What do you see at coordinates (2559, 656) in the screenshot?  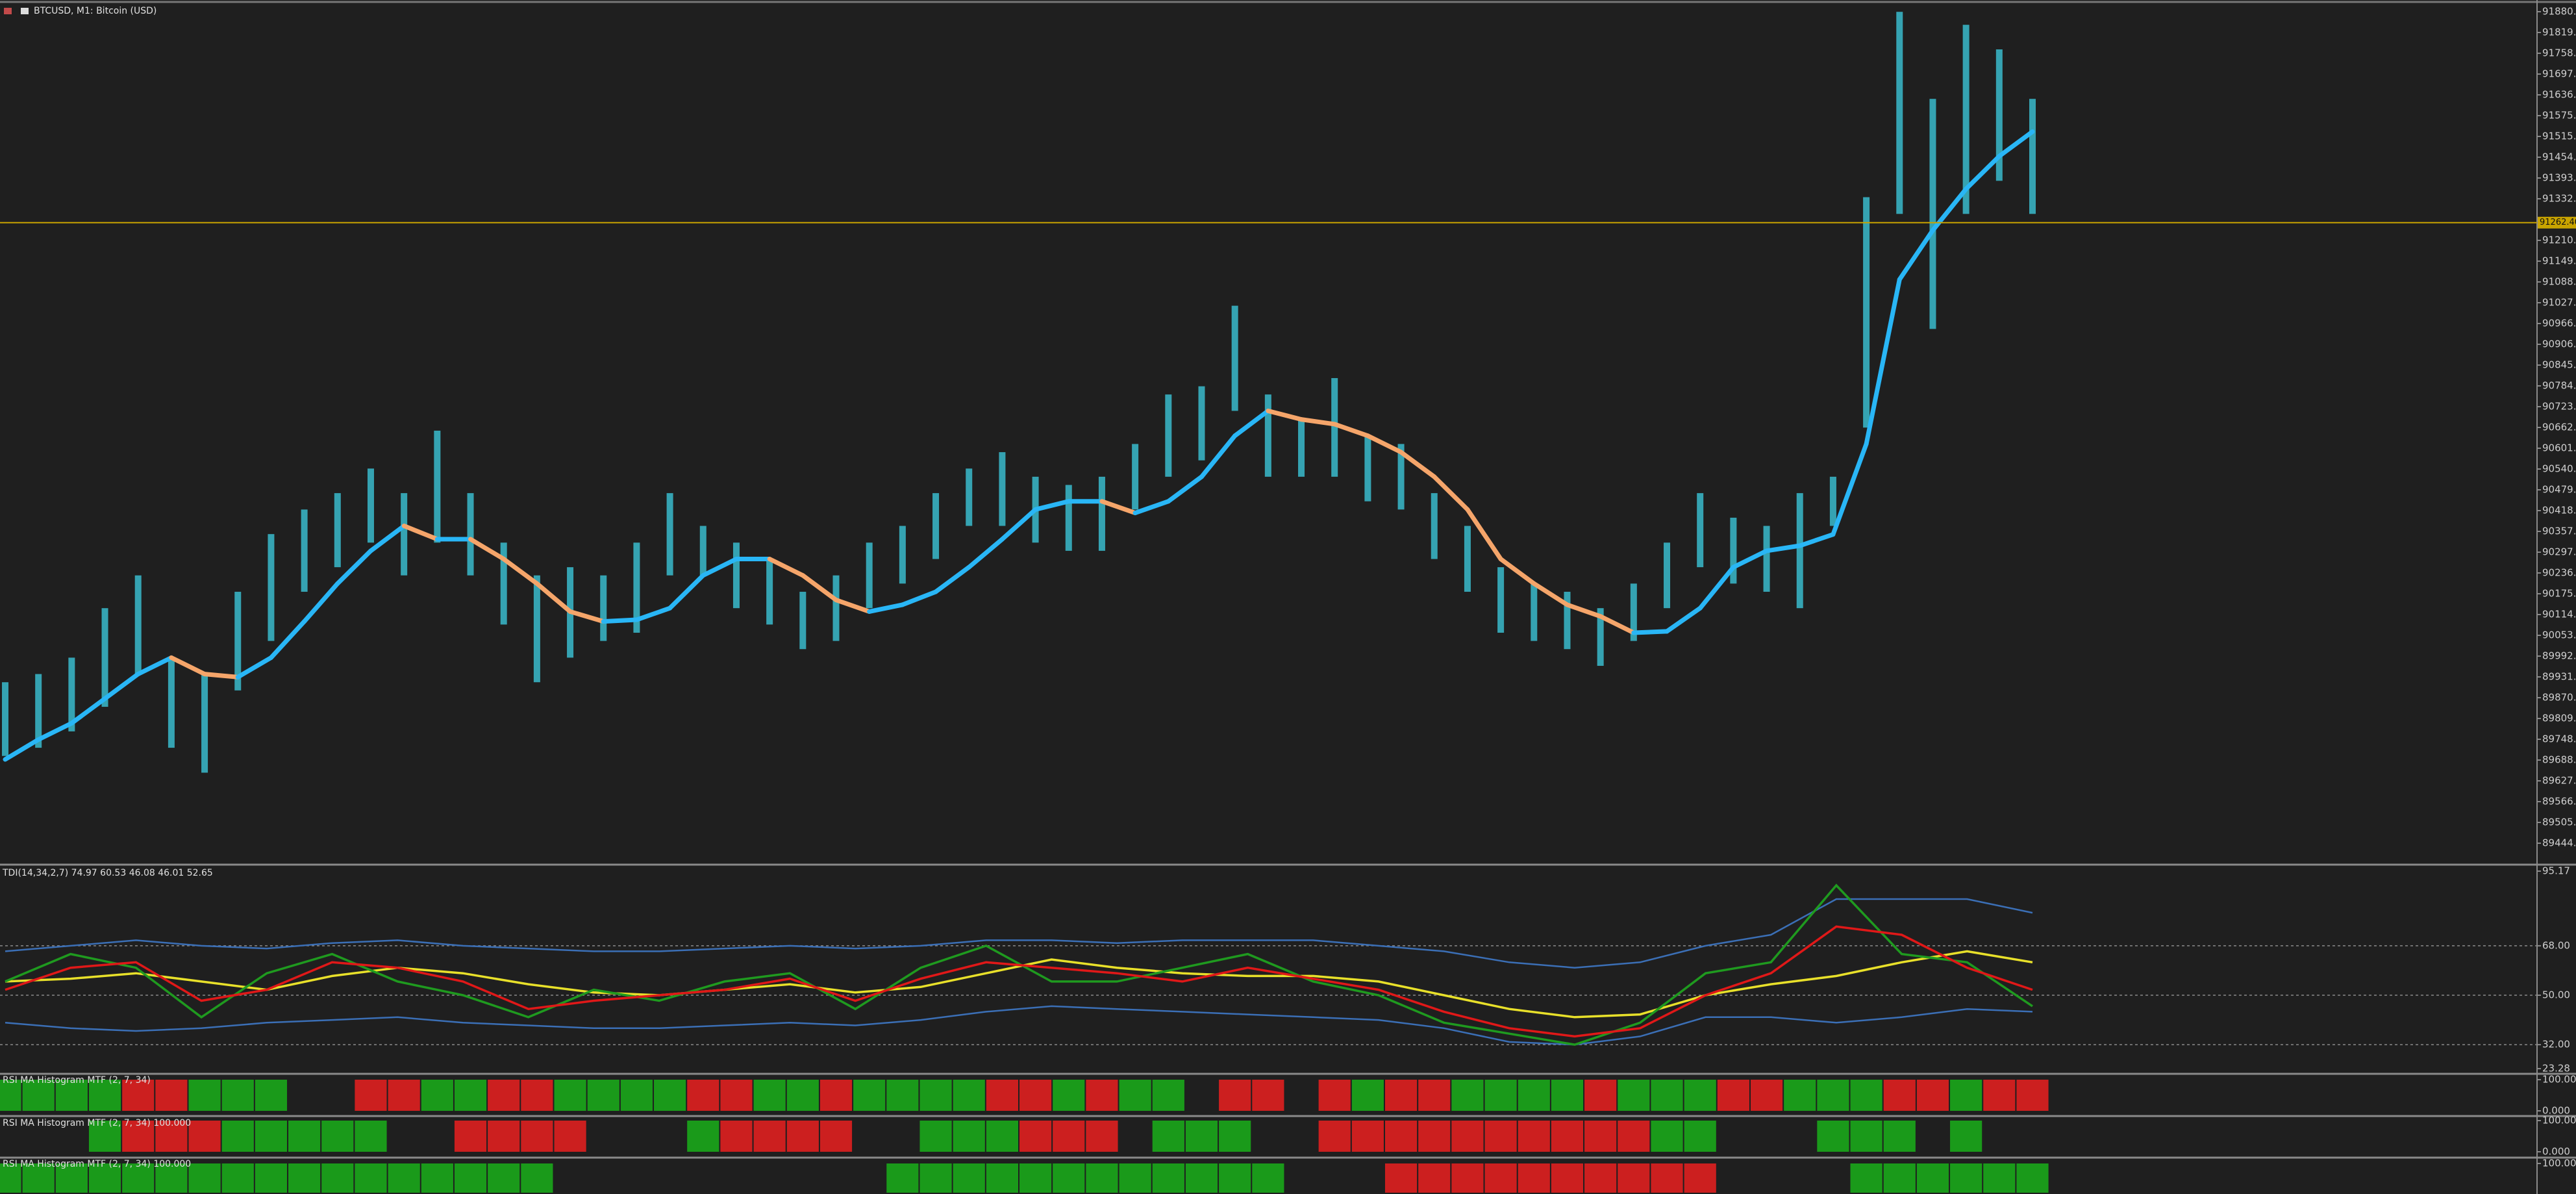 I see `y-tick-label: 89992.50` at bounding box center [2559, 656].